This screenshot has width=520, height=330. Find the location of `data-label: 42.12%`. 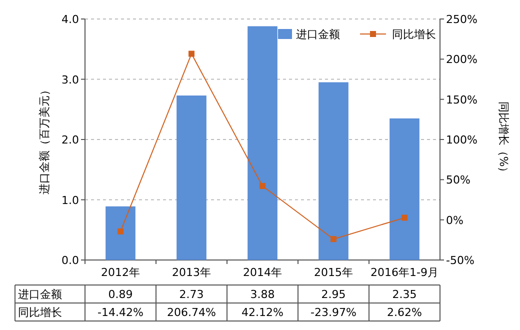

data-label: 42.12% is located at coordinates (263, 312).